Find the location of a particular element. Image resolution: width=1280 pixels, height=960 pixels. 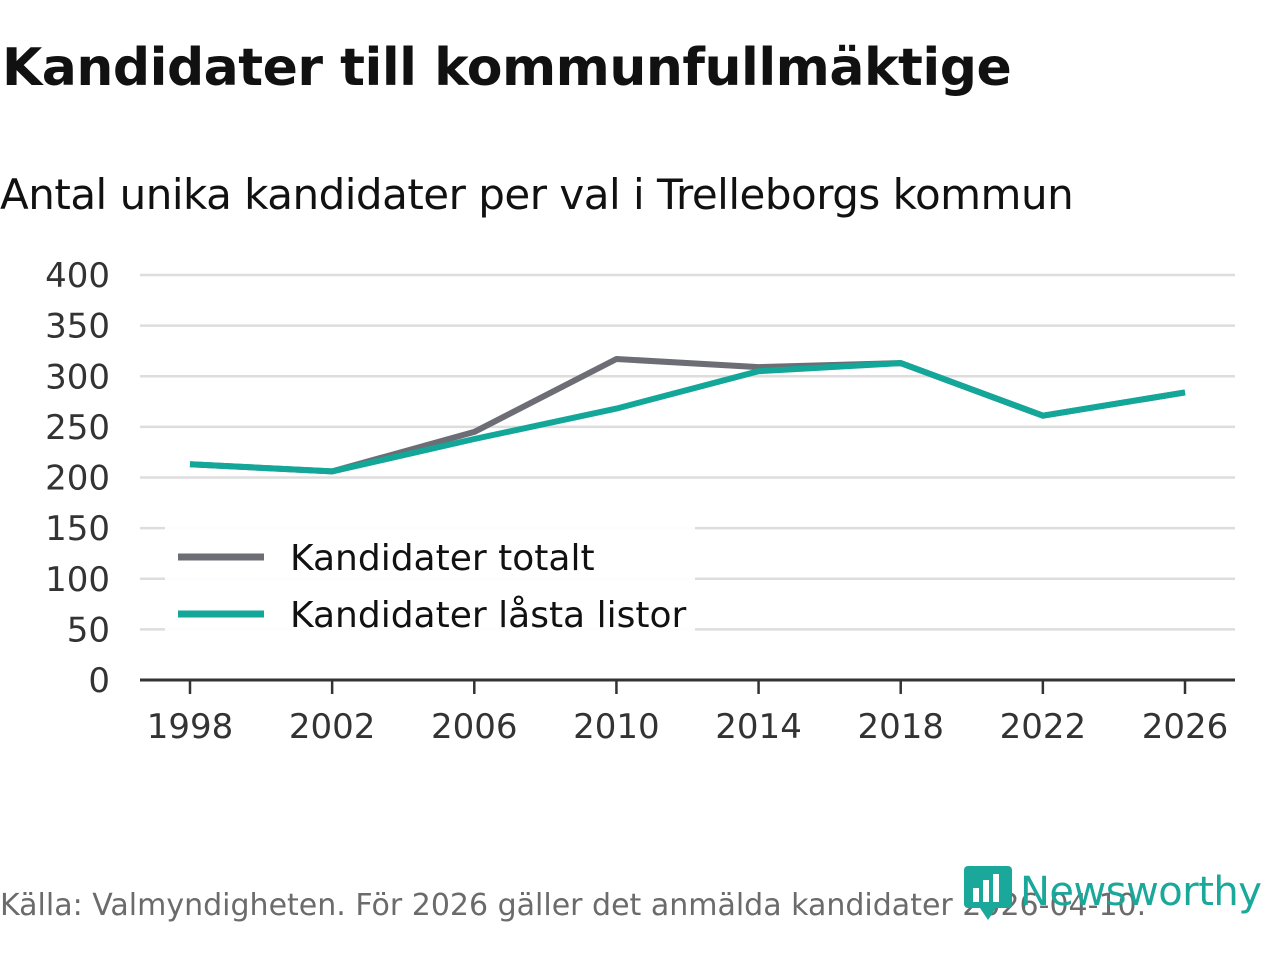

y-tick-label: 400 is located at coordinates (77, 276).